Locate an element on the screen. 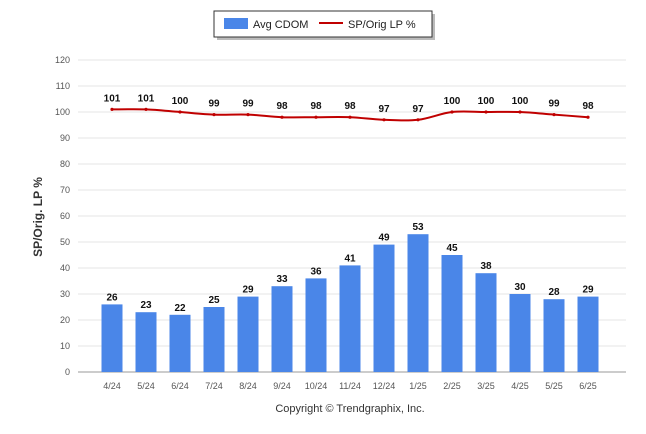 The height and width of the screenshot is (434, 646). x-tick-label: 6/25 is located at coordinates (588, 386).